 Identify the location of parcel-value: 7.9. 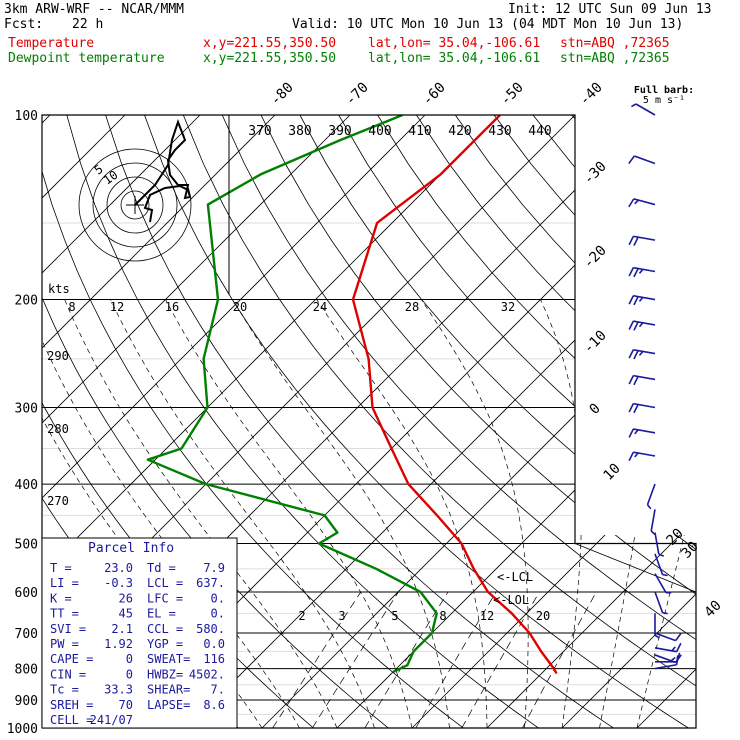
(214, 568).